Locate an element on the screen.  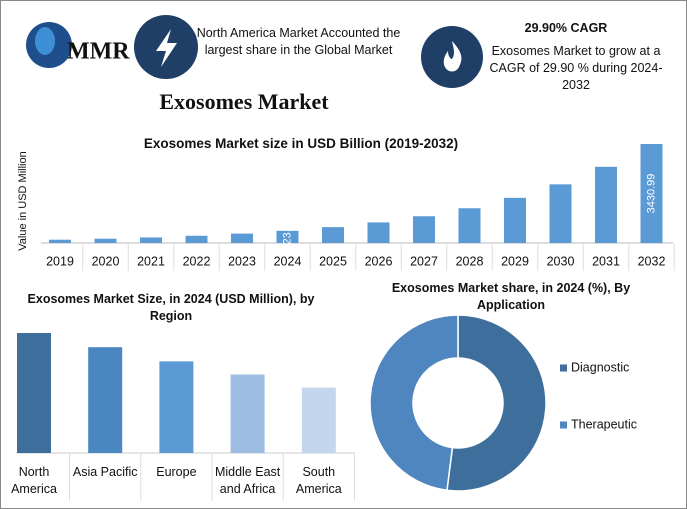
logo-text: MMR is located at coordinates (98, 52).